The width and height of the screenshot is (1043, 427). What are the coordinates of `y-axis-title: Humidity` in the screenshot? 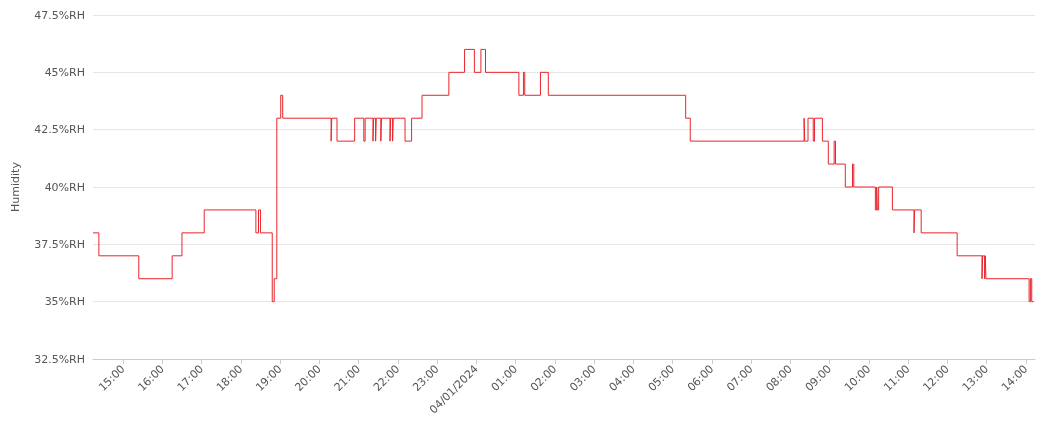 It's located at (15, 186).